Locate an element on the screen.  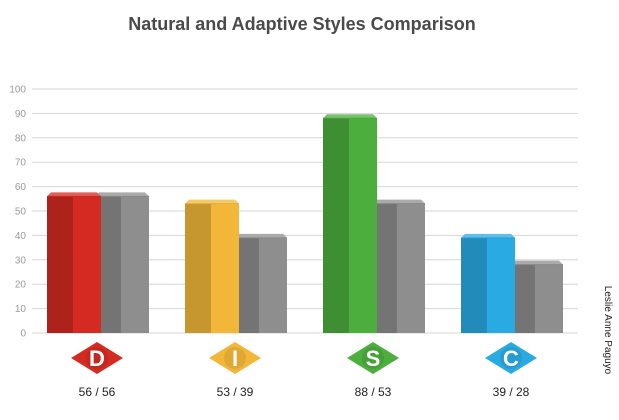
y-tick-label: 30 is located at coordinates (21, 260).